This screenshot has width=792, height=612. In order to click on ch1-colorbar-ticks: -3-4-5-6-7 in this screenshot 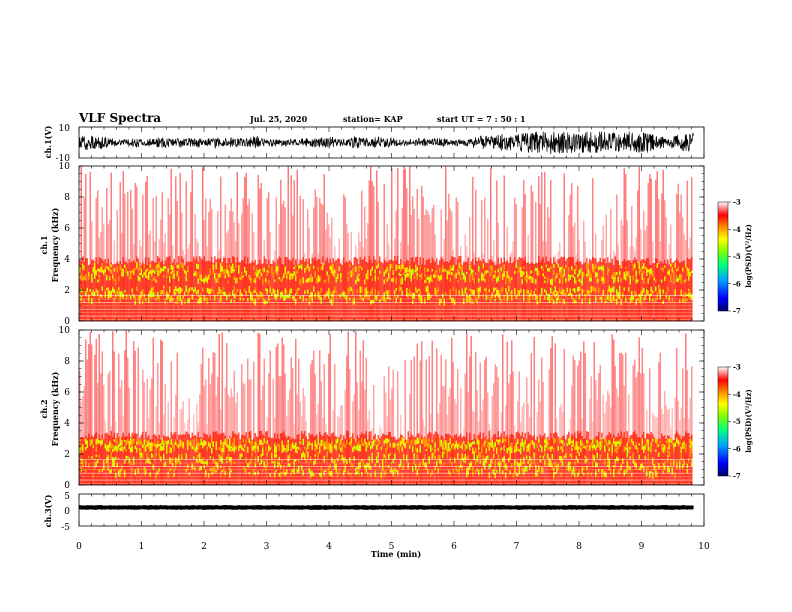, I will do `click(734, 257)`.